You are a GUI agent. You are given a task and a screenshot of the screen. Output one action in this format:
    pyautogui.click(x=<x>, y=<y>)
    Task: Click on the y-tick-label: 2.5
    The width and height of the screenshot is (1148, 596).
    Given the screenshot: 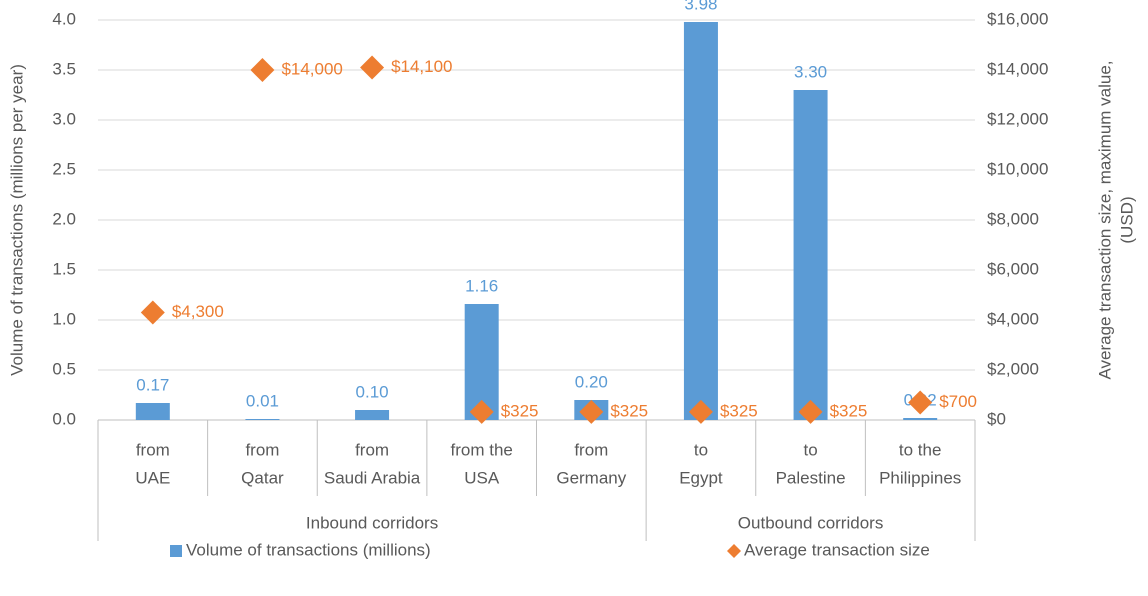 What is the action you would take?
    pyautogui.click(x=64, y=168)
    